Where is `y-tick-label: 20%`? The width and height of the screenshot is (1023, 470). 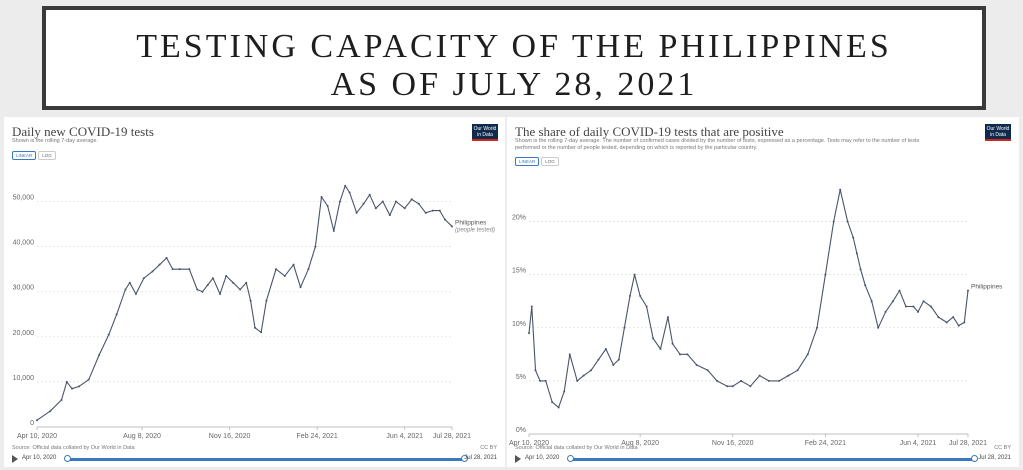
y-tick-label: 20% is located at coordinates (519, 218).